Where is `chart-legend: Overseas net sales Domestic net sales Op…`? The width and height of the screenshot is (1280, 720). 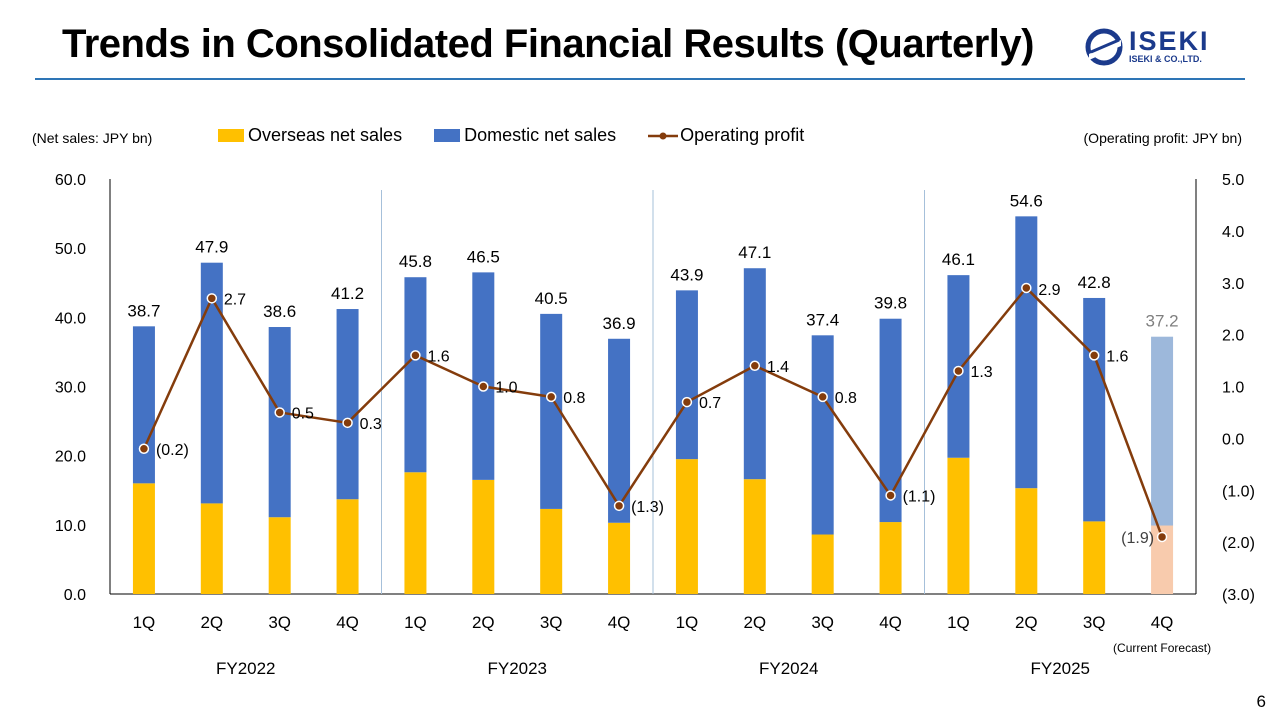 chart-legend: Overseas net sales Domestic net sales Op… is located at coordinates (527, 135).